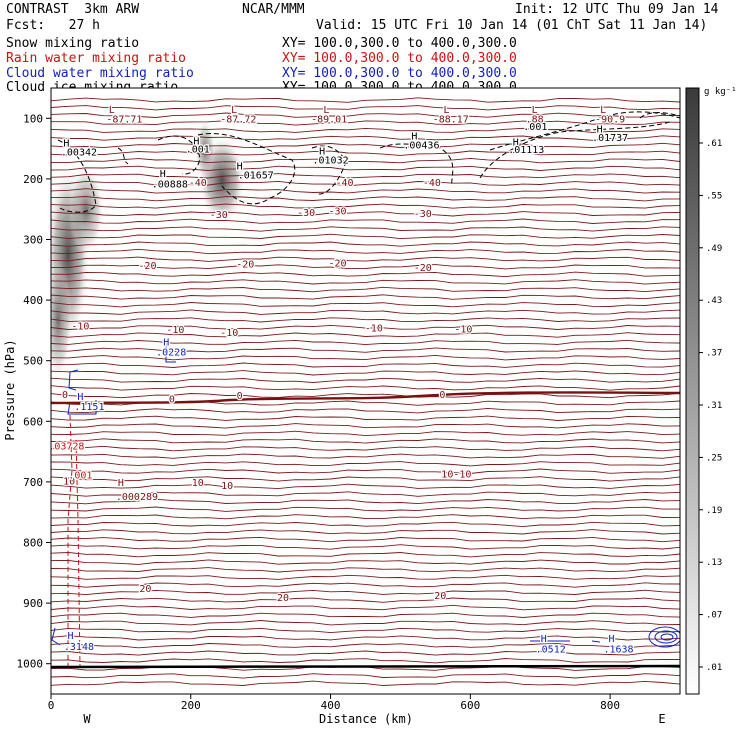  What do you see at coordinates (617, 9) in the screenshot?
I see `header-init: Init: 12 UTC Thu 09 Jan 14` at bounding box center [617, 9].